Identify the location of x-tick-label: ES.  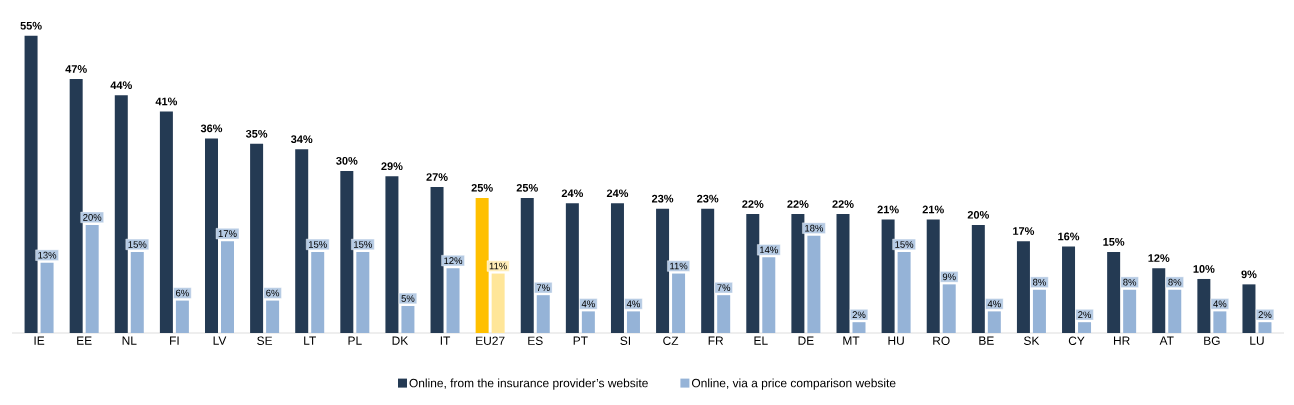
(535, 340).